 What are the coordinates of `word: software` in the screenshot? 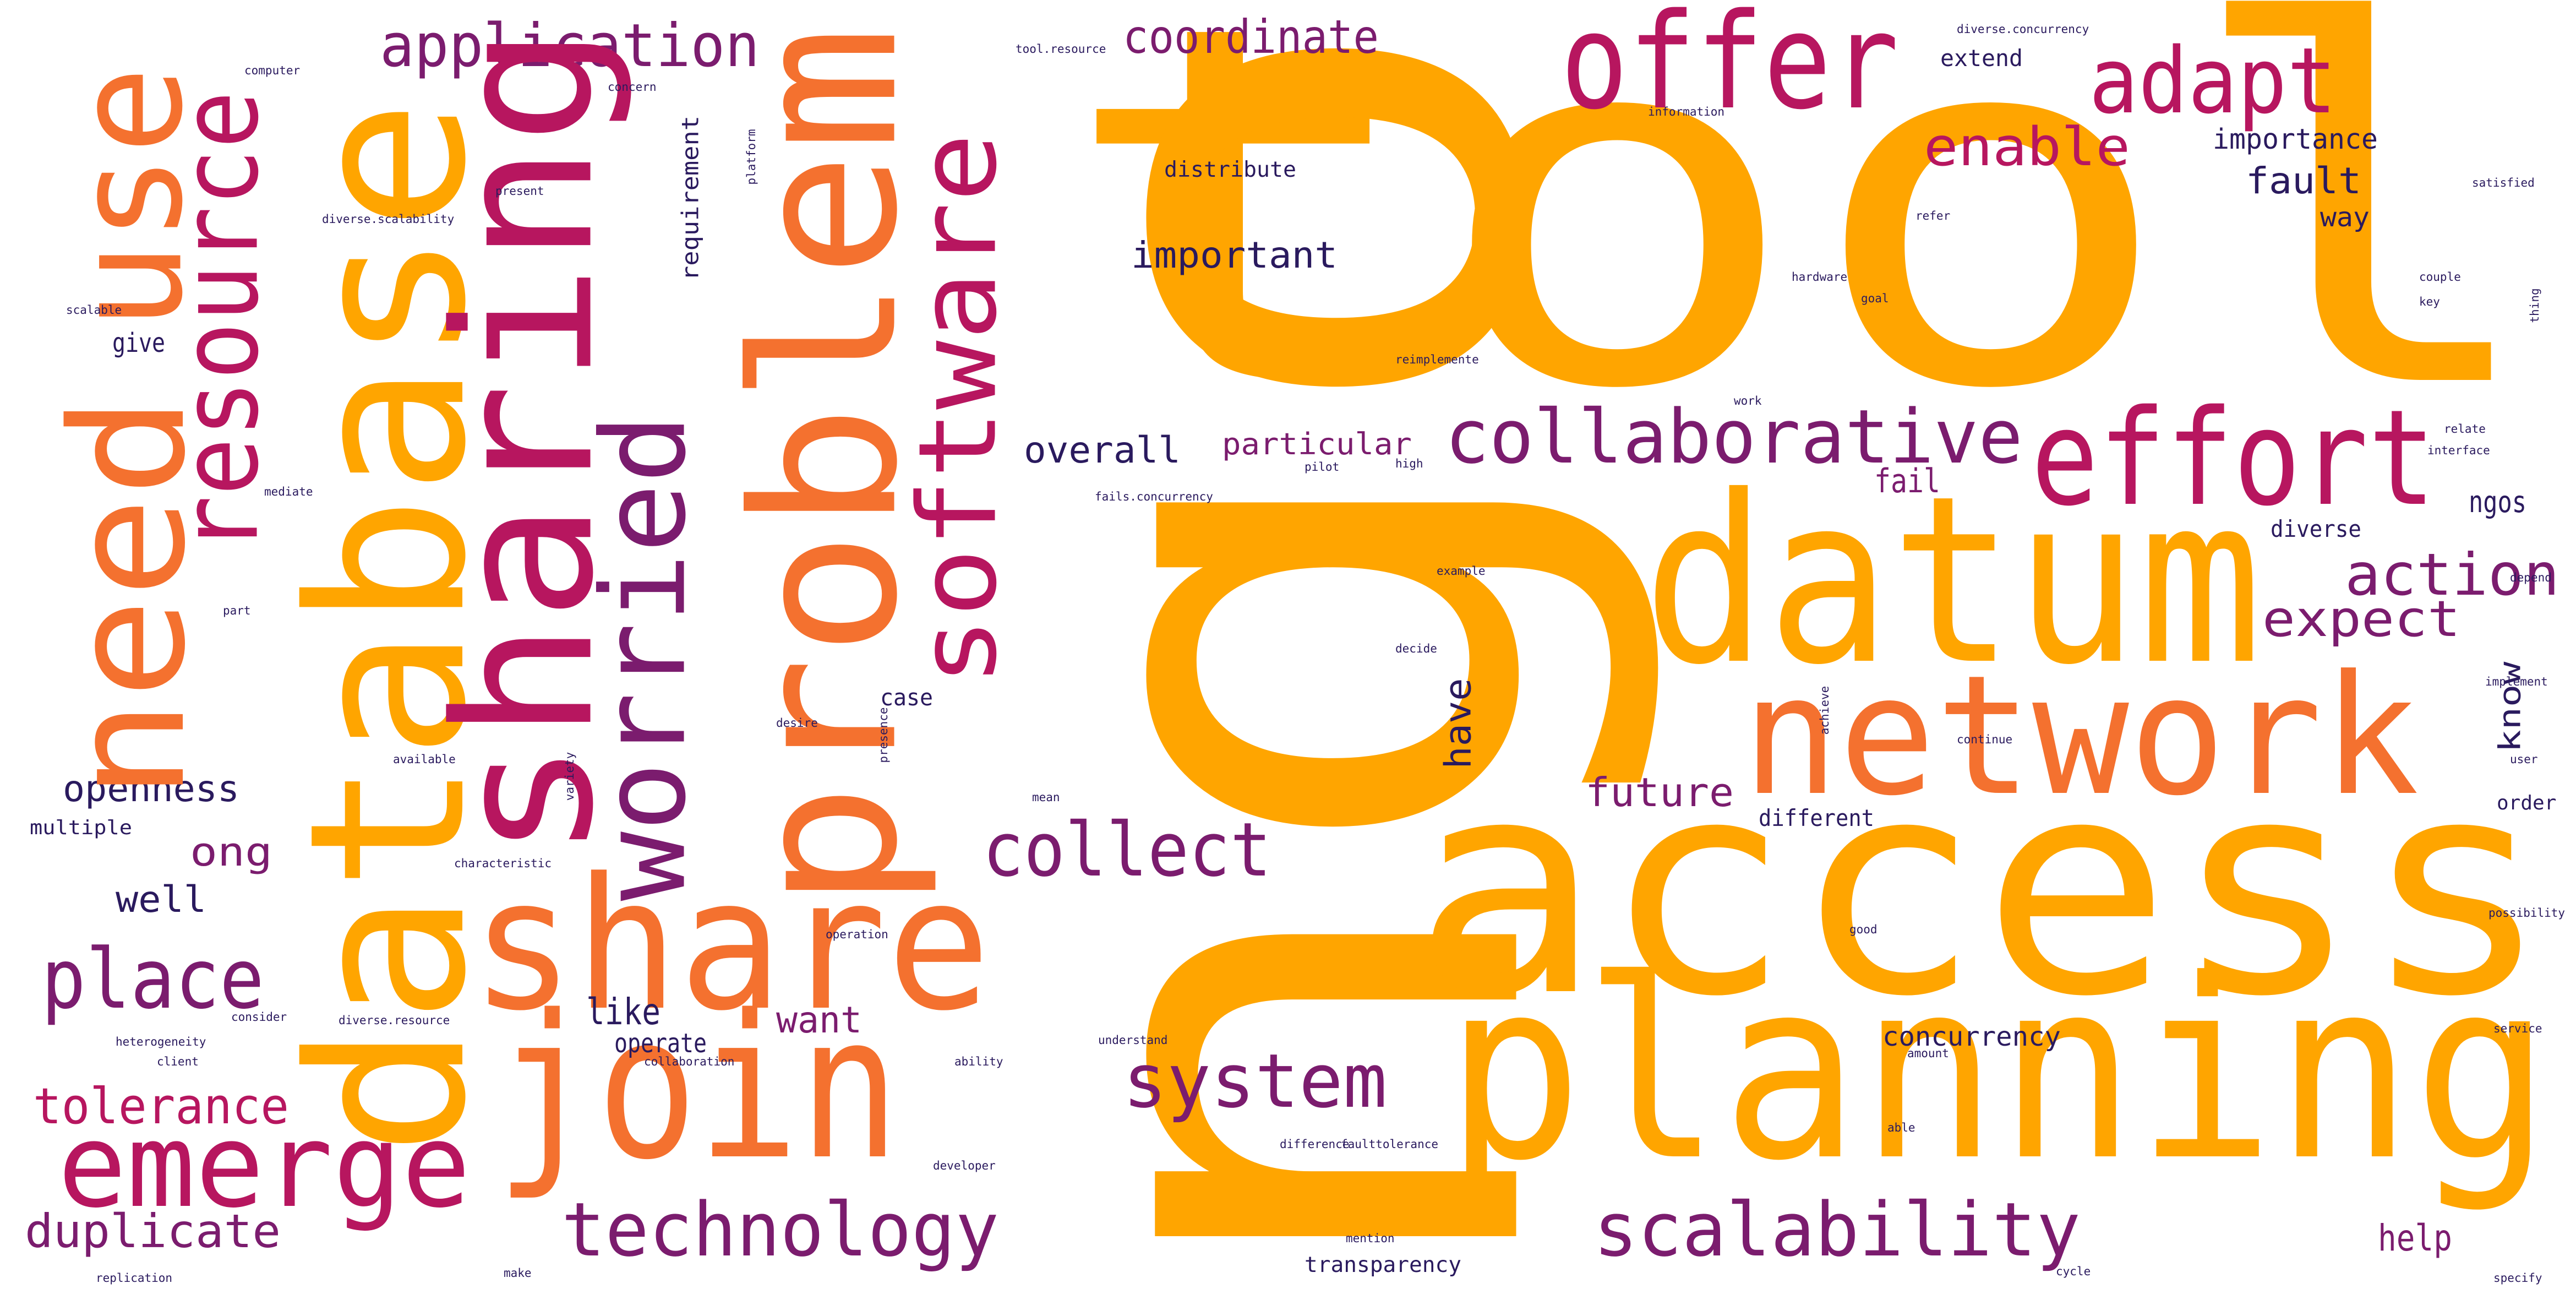 It's located at (958, 410).